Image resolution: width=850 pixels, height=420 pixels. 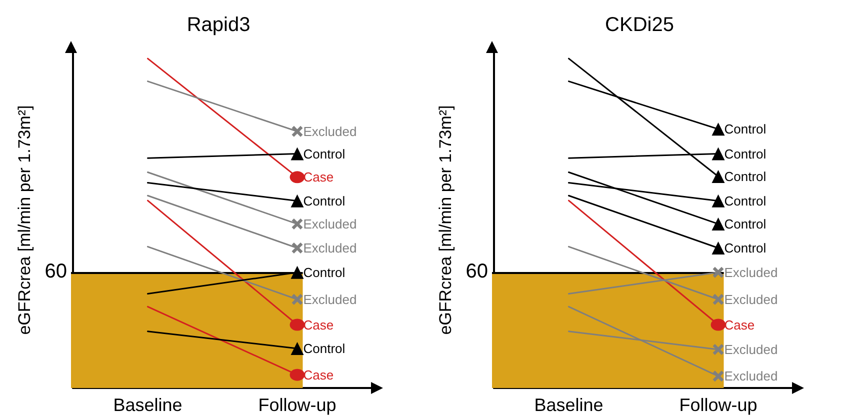 I want to click on chart-title: CKDi25, so click(x=639, y=25).